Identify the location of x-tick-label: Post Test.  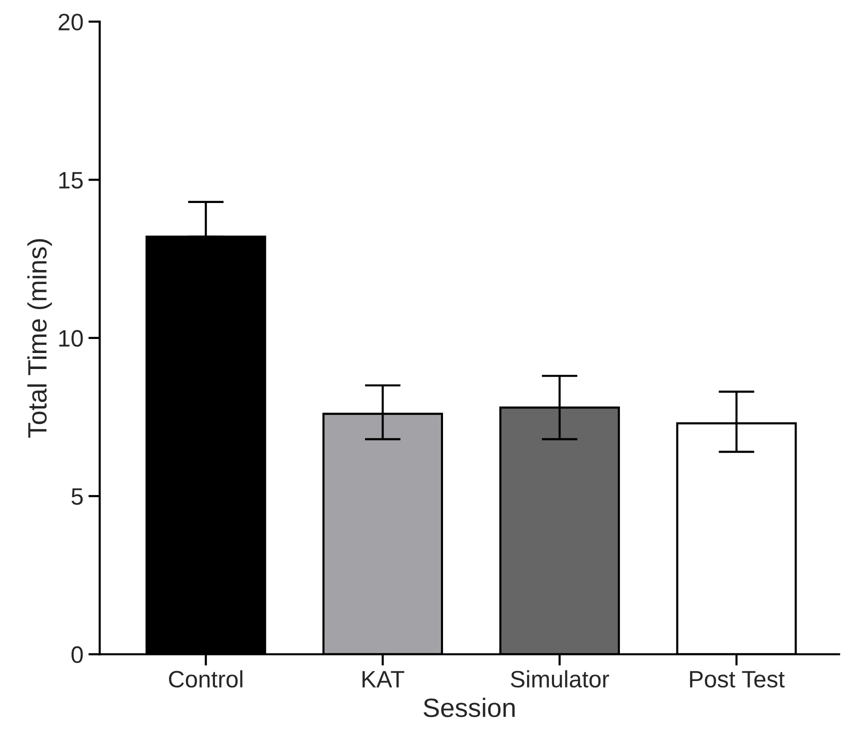
(737, 679).